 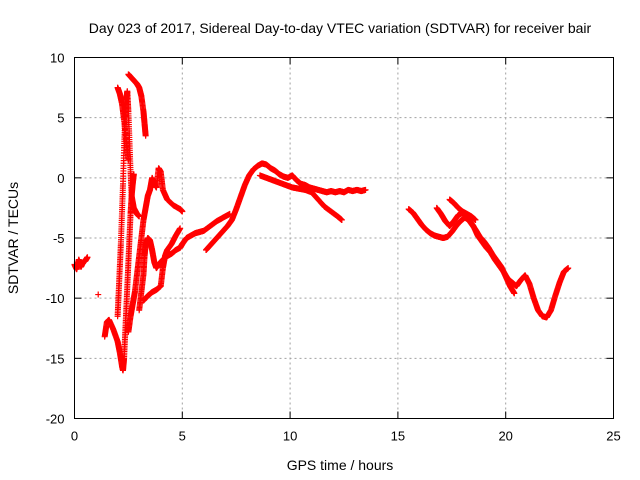 What do you see at coordinates (55, 298) in the screenshot?
I see `y-tick-label: -10` at bounding box center [55, 298].